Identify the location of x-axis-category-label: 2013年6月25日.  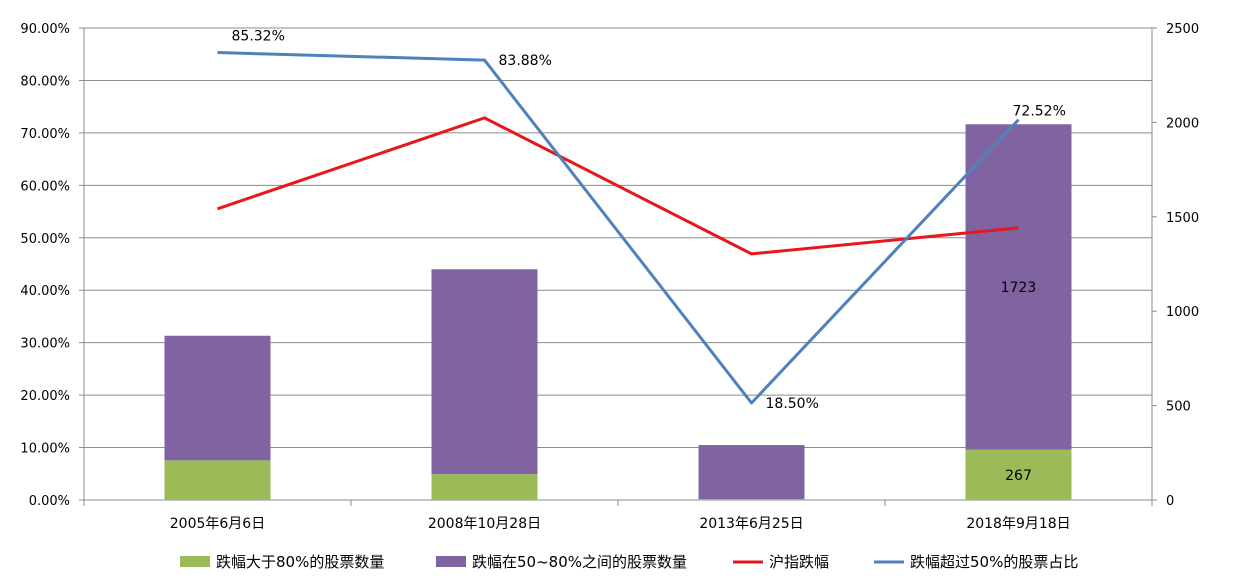
(751, 524).